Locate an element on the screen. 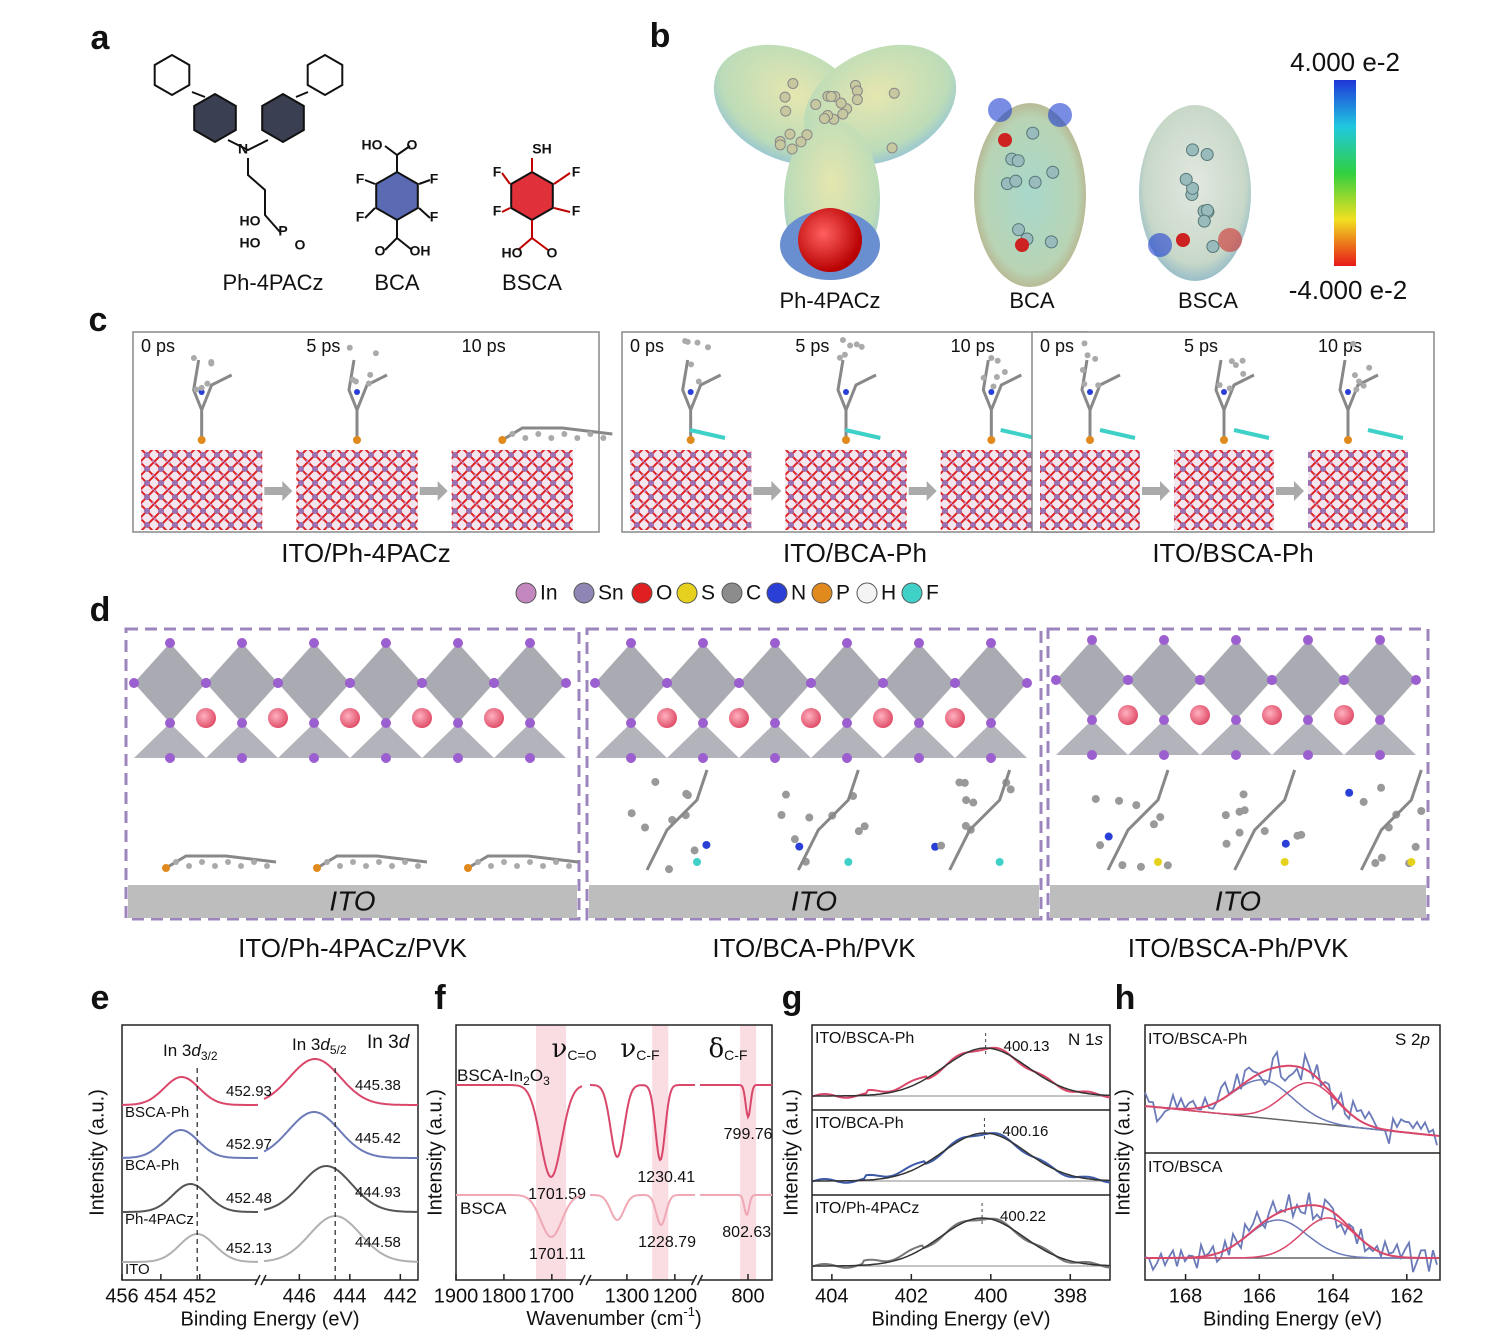 The width and height of the screenshot is (1498, 1334). molecule is located at coordinates (212, 399).